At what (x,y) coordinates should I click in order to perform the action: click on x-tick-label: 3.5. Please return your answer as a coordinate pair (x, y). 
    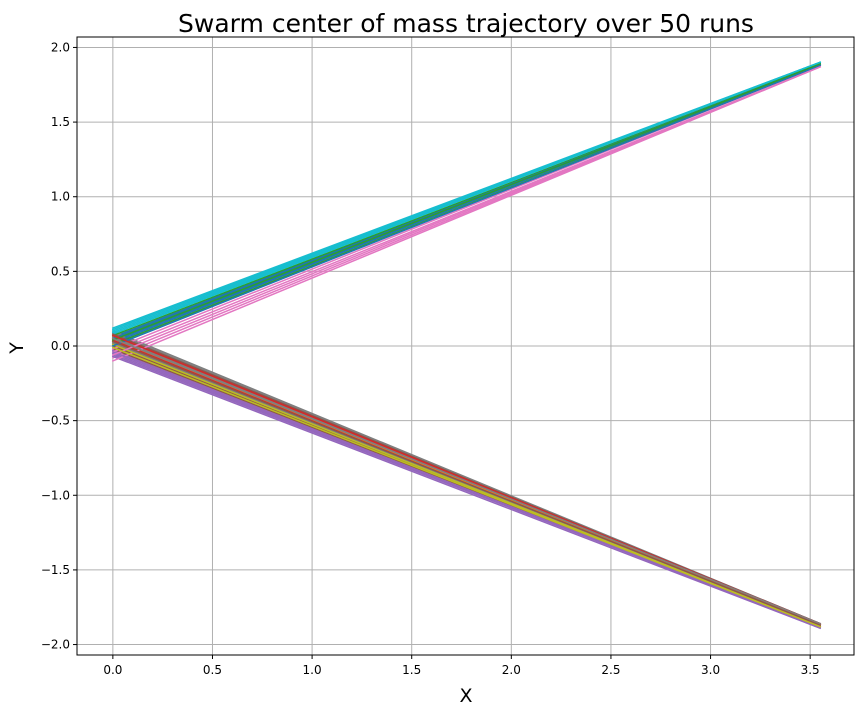
    Looking at the image, I should click on (810, 670).